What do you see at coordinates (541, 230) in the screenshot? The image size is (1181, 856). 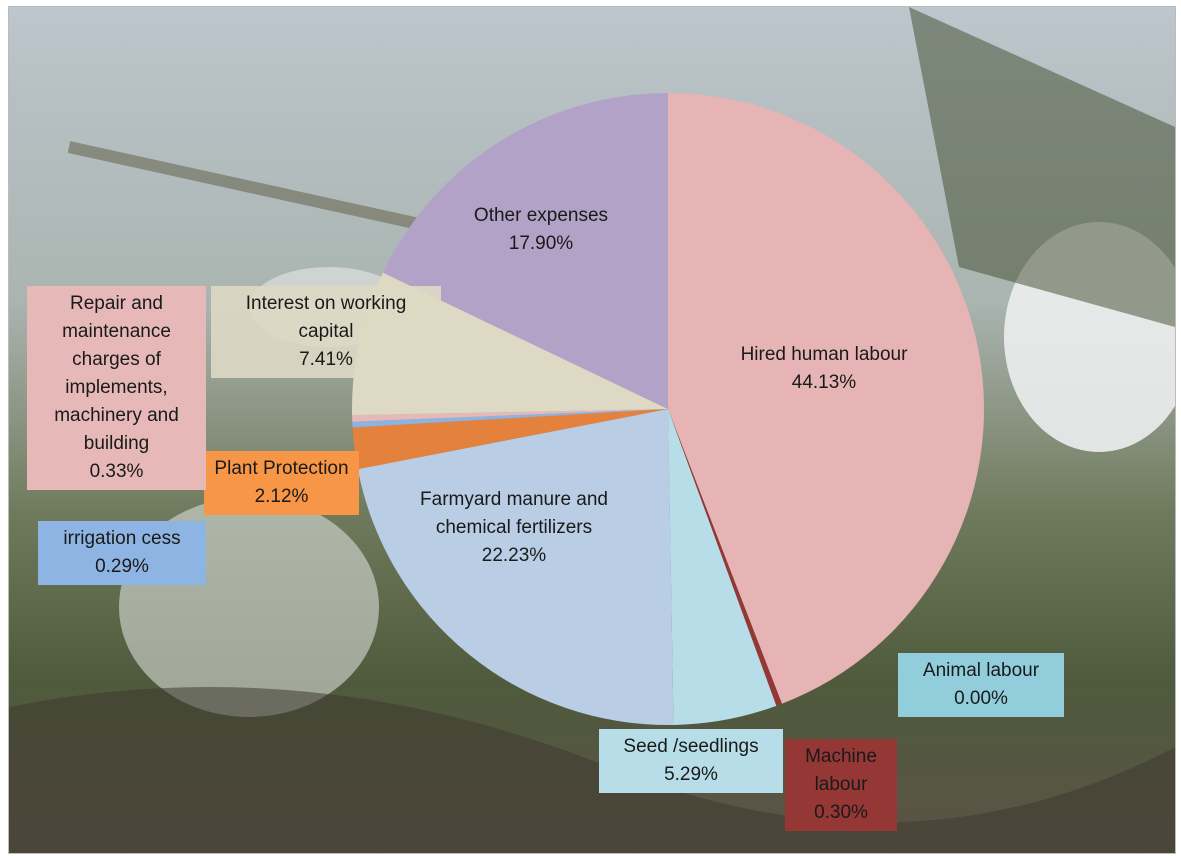 I see `slice-label: Other expenses 17.90%` at bounding box center [541, 230].